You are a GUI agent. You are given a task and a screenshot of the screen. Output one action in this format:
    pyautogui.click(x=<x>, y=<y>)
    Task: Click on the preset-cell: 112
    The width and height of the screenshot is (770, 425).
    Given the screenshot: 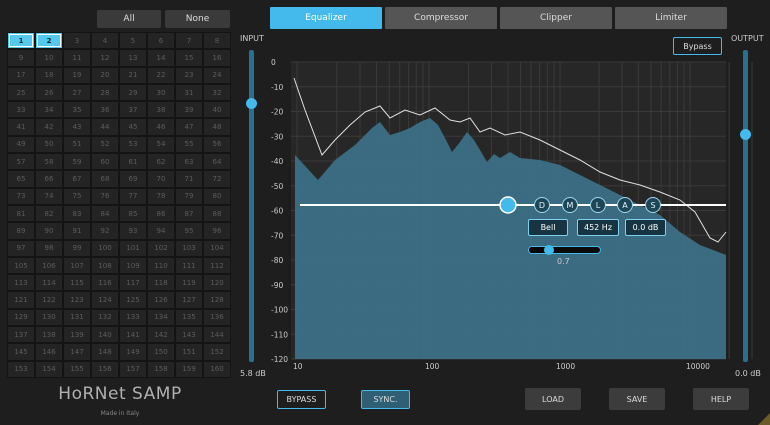 What is the action you would take?
    pyautogui.click(x=217, y=265)
    